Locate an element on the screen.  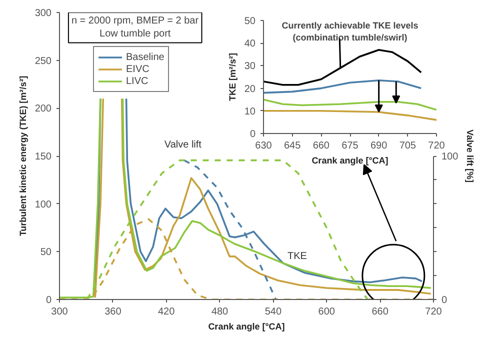
y-tick-label: 40 is located at coordinates (250, 44).